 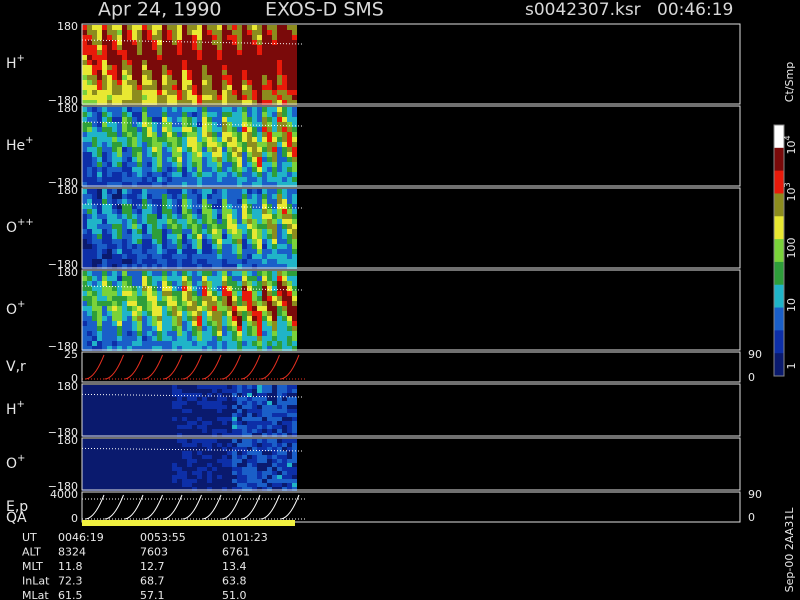 What do you see at coordinates (411, 228) in the screenshot?
I see `panel-frame` at bounding box center [411, 228].